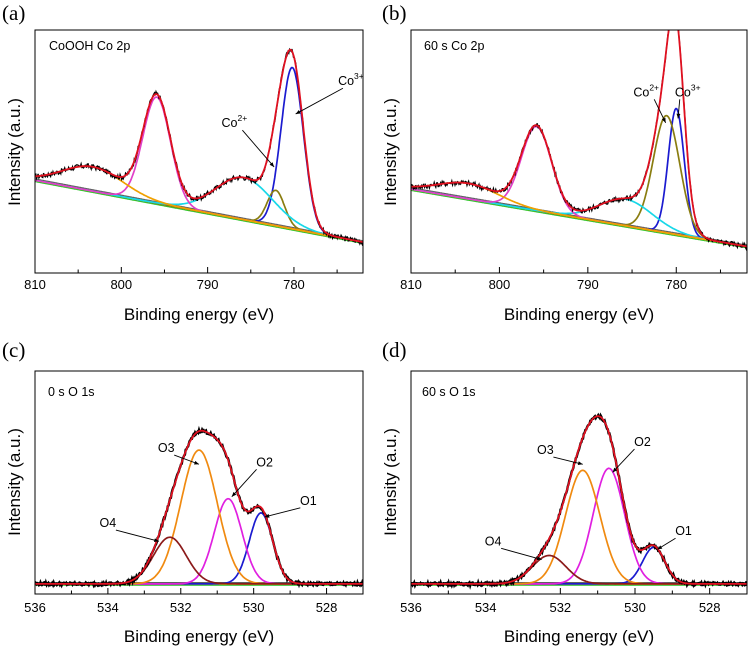 The height and width of the screenshot is (648, 750). I want to click on panel-title: 60 s O 1s, so click(449, 392).